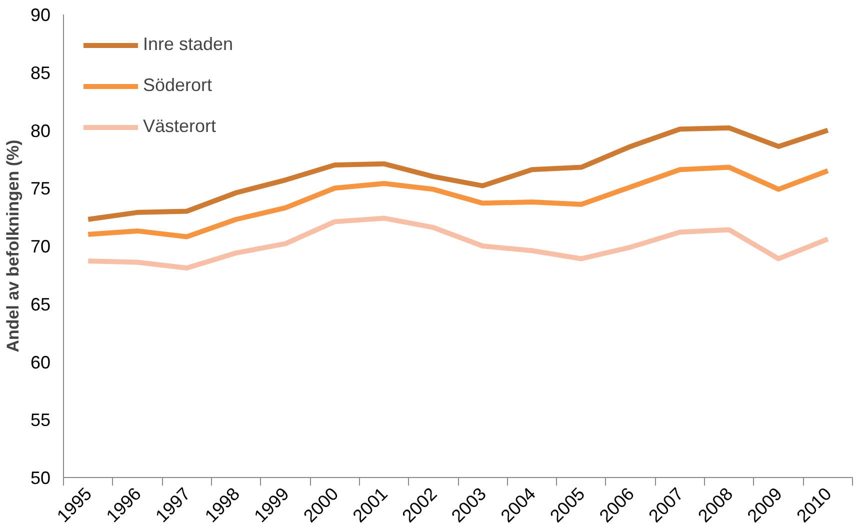  Describe the element at coordinates (12, 246) in the screenshot. I see `y-axis-title: Andel av befolkningen (%)` at that location.